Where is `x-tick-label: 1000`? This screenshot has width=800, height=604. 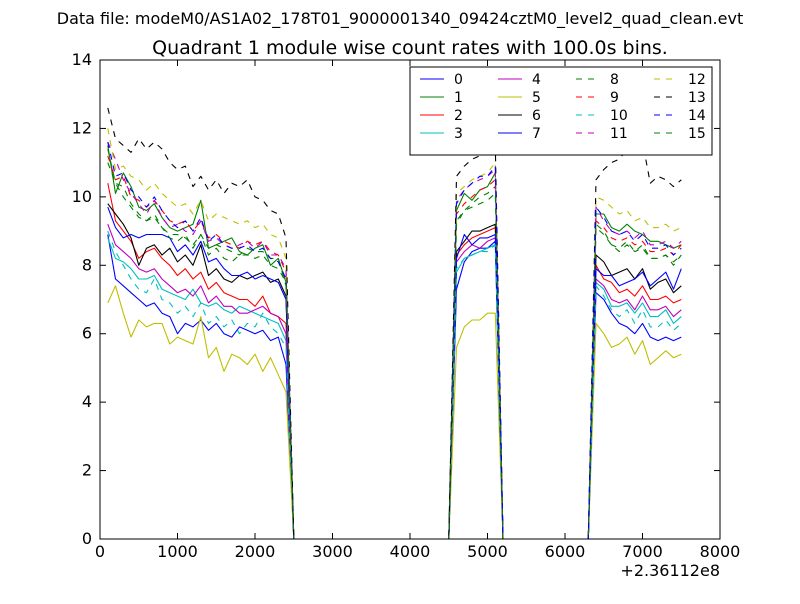
x-tick-label: 1000 is located at coordinates (177, 551).